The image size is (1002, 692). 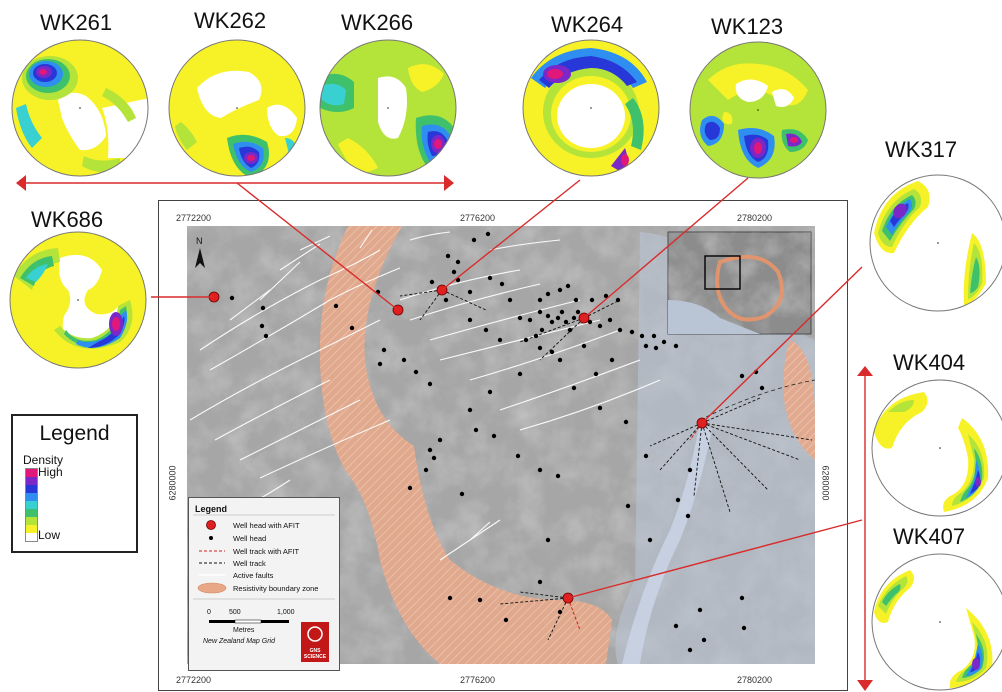 I want to click on stereonet-wk261, so click(x=80, y=108).